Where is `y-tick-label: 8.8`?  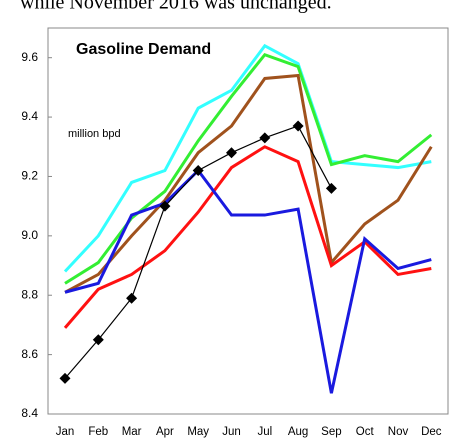
y-tick-label: 8.8 is located at coordinates (29, 294).